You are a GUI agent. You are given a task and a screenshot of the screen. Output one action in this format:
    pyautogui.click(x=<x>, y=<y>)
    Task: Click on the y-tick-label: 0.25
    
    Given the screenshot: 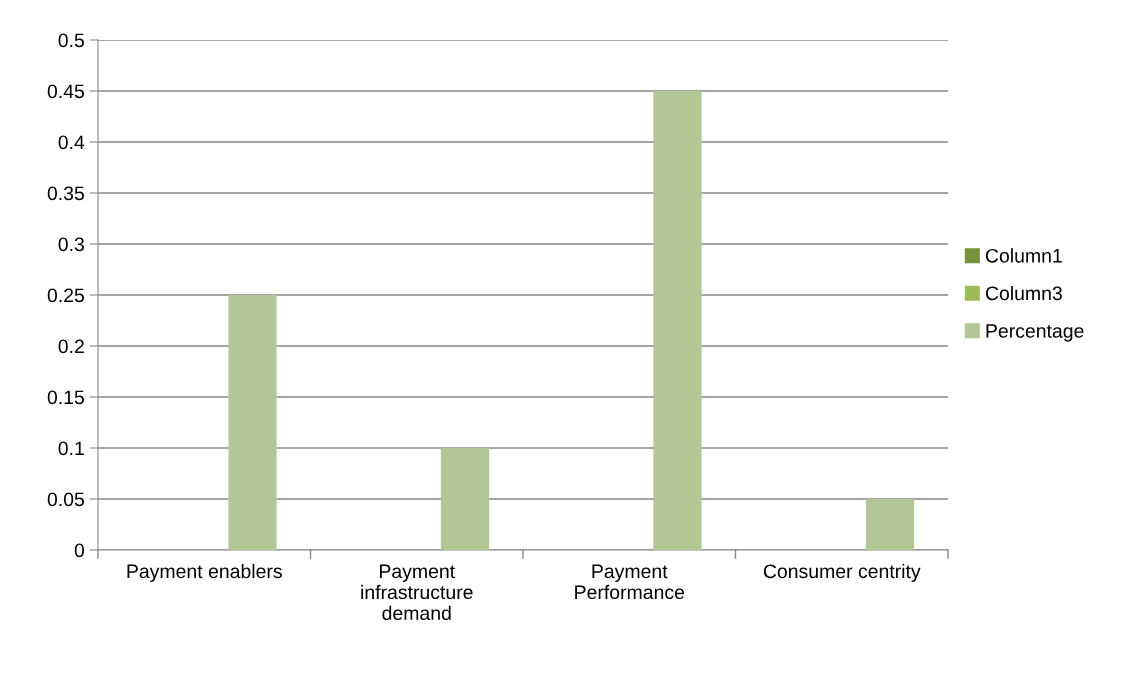 What is the action you would take?
    pyautogui.click(x=65, y=295)
    